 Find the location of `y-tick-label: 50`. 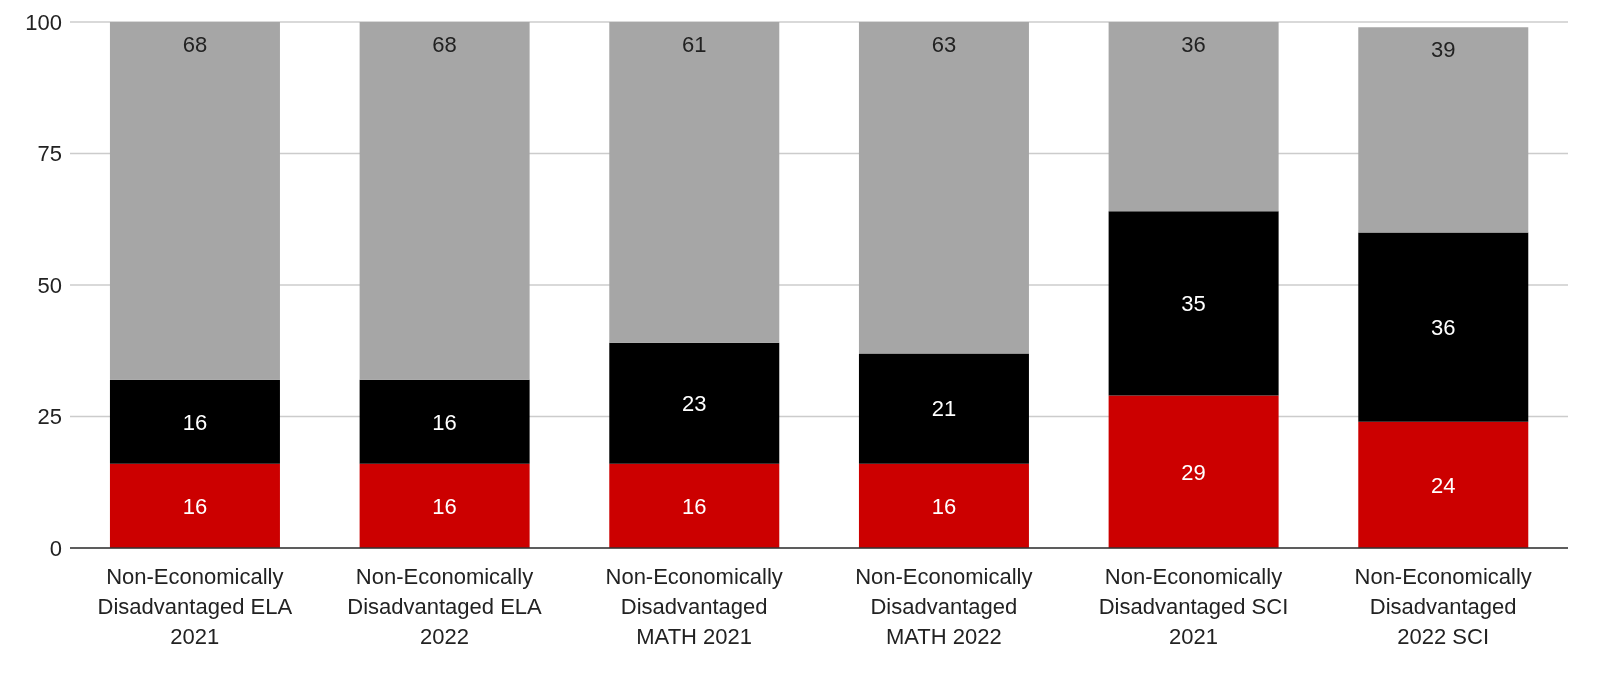

y-tick-label: 50 is located at coordinates (49, 285).